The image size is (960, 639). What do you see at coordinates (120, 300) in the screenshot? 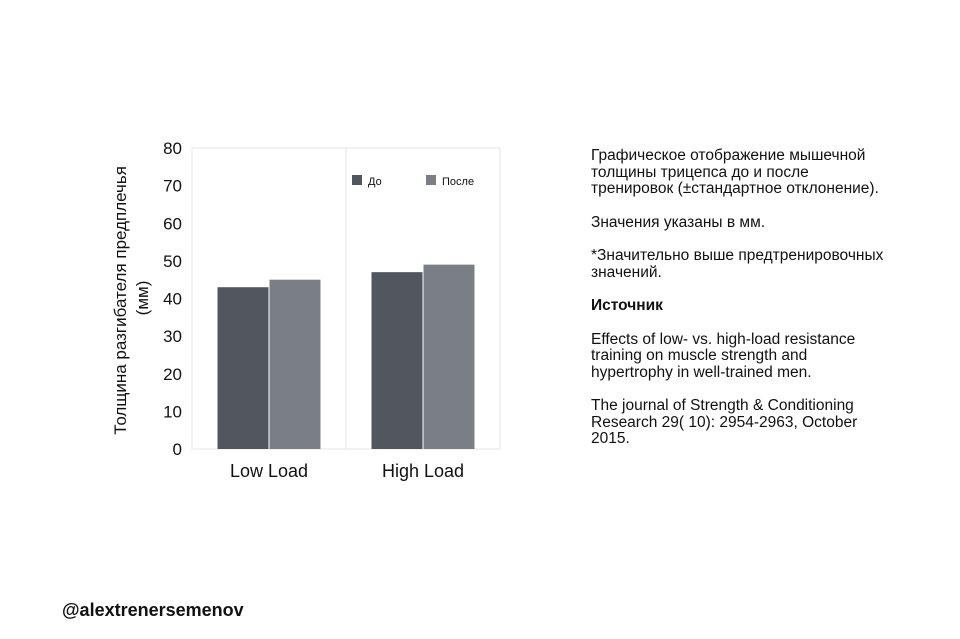
I see `y-axis-label-line-1: Толщина разгибателя предплечья` at bounding box center [120, 300].